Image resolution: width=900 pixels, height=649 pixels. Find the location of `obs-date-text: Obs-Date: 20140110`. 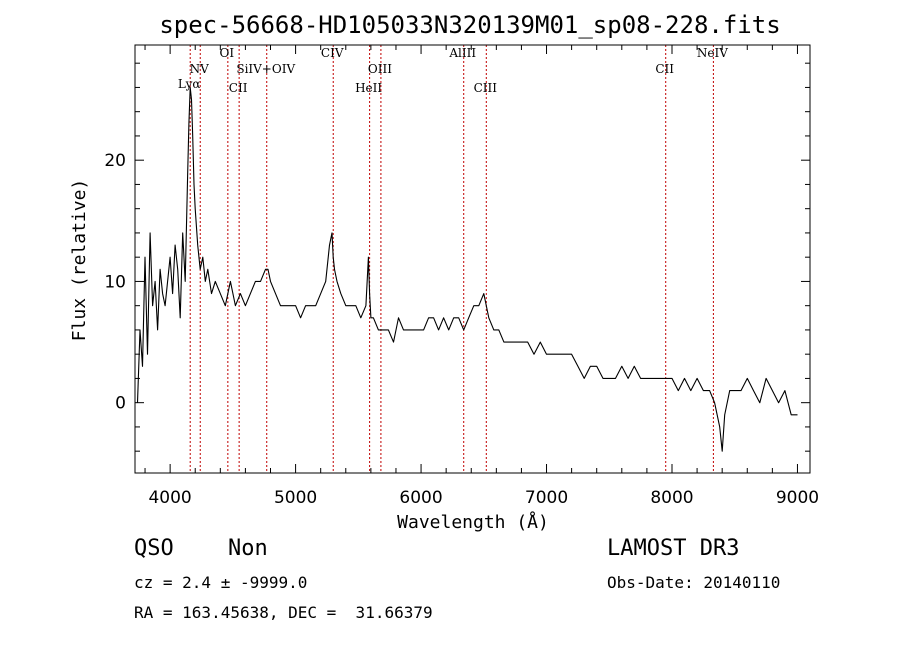

obs-date-text: Obs-Date: 20140110 is located at coordinates (694, 582).